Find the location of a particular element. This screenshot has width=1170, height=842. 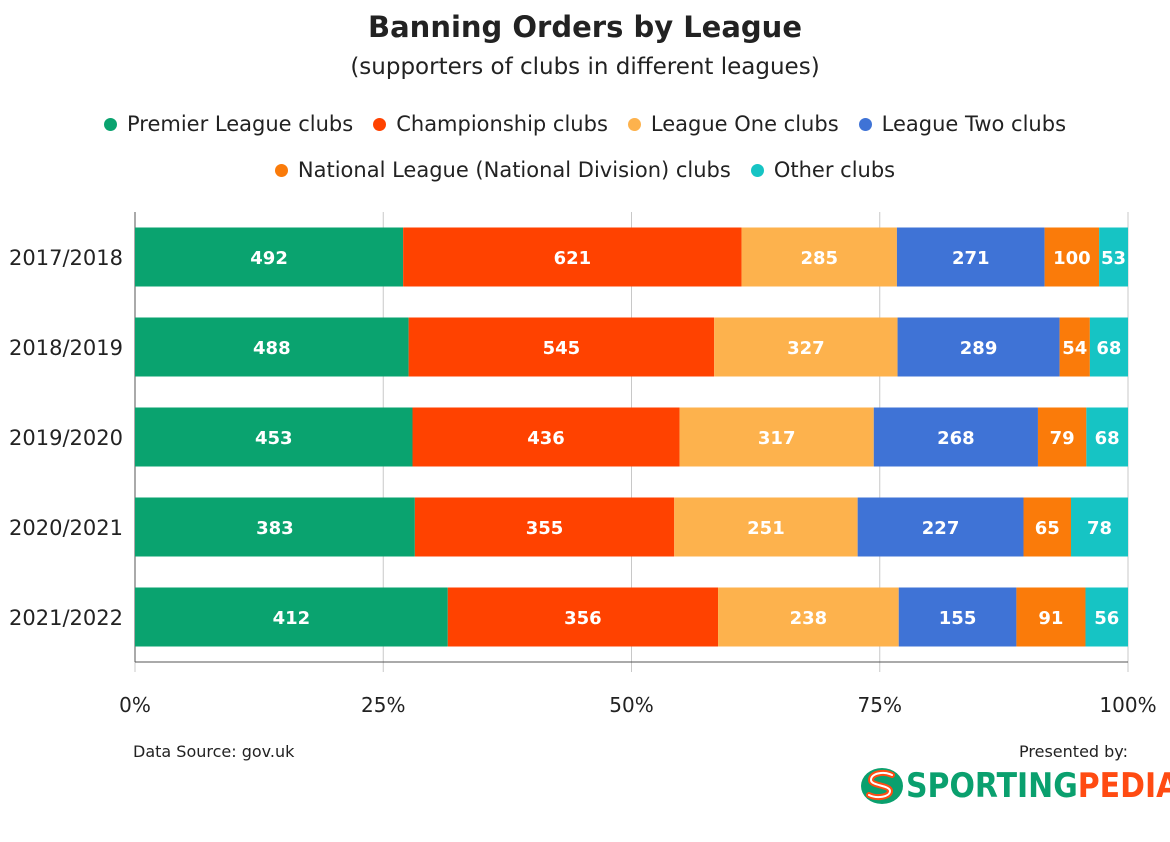

data-label: 271 is located at coordinates (971, 258).